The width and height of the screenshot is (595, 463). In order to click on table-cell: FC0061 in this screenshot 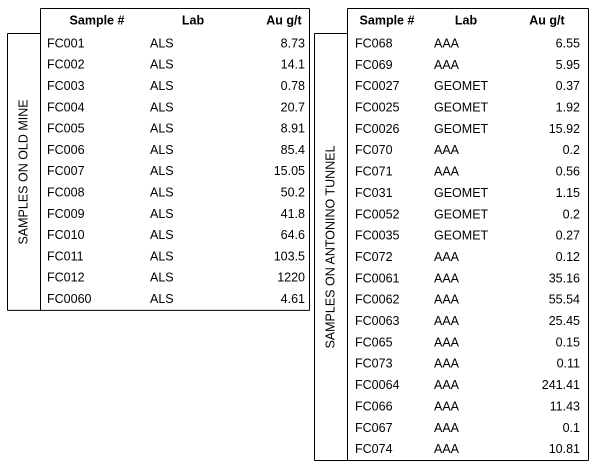, I will do `click(377, 278)`.